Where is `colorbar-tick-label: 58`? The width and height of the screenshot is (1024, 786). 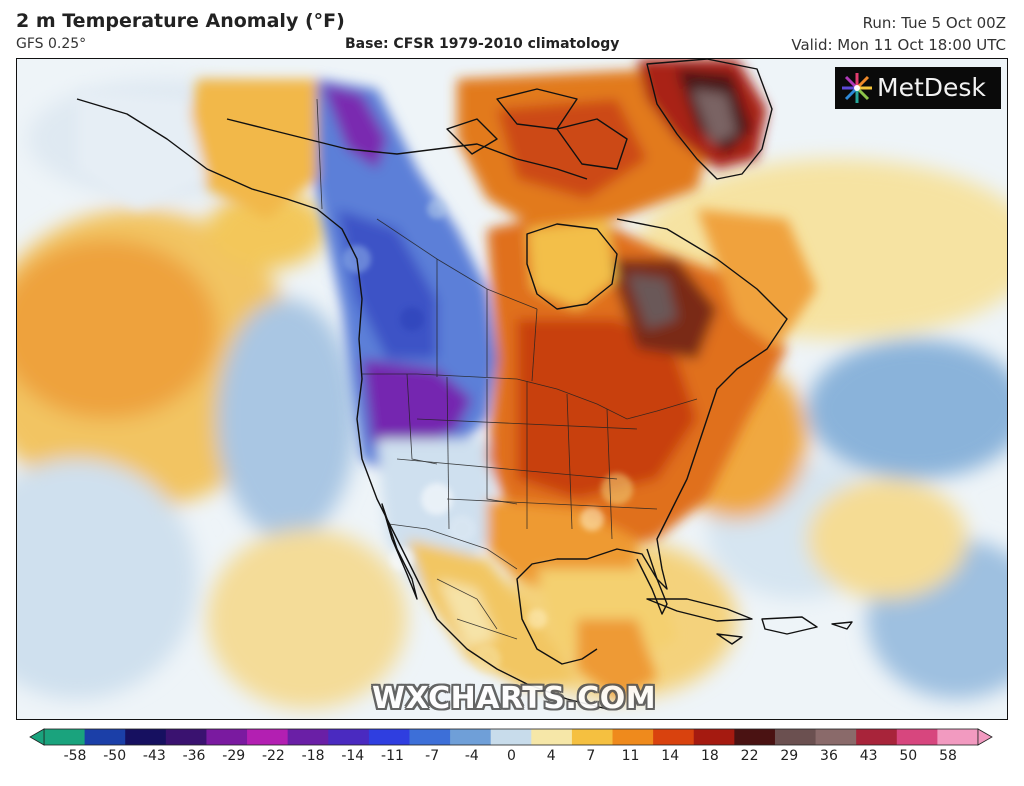
colorbar-tick-label: 58 is located at coordinates (948, 756).